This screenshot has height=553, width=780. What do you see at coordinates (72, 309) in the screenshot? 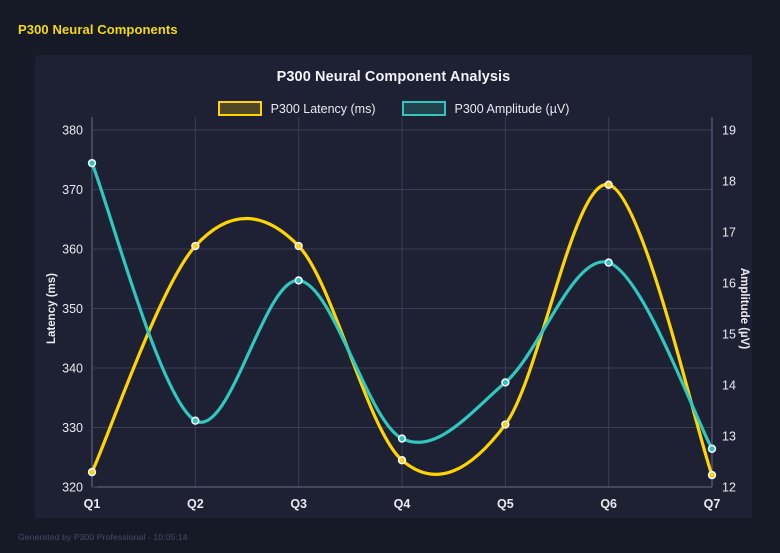
I see `y-axis-left-tick-label: 350` at bounding box center [72, 309].